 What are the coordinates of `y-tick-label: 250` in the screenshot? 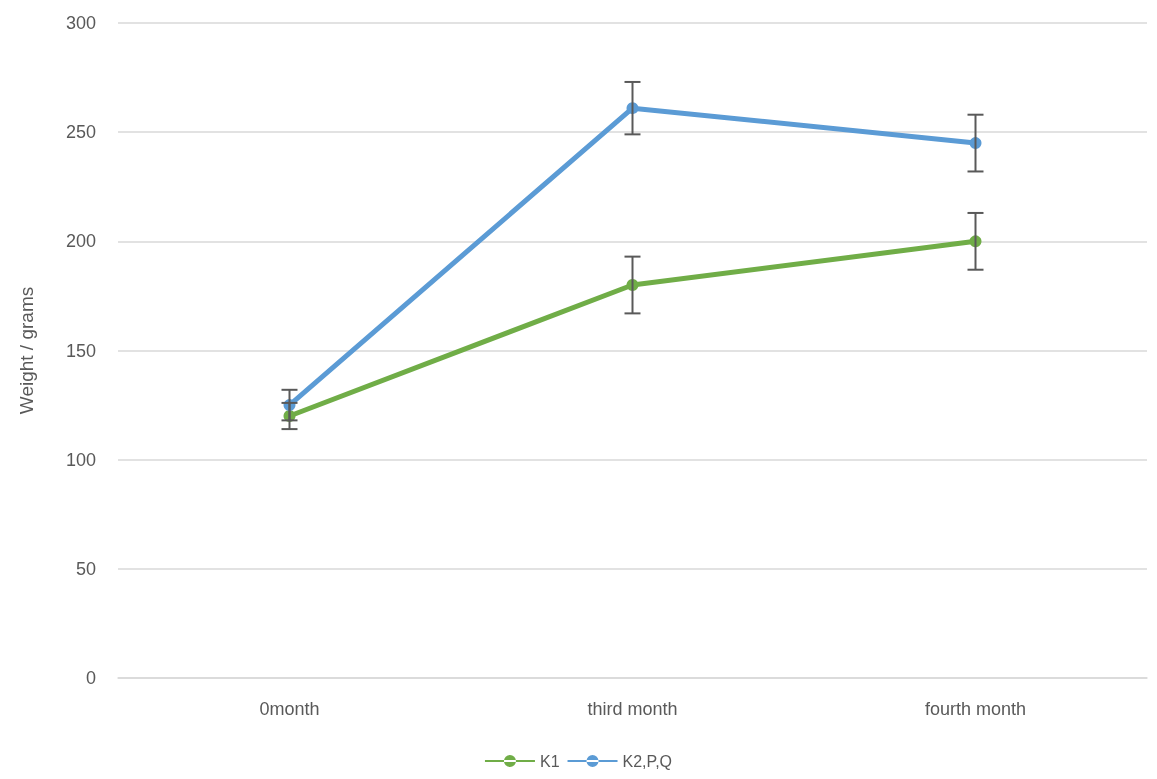 It's located at (80, 132).